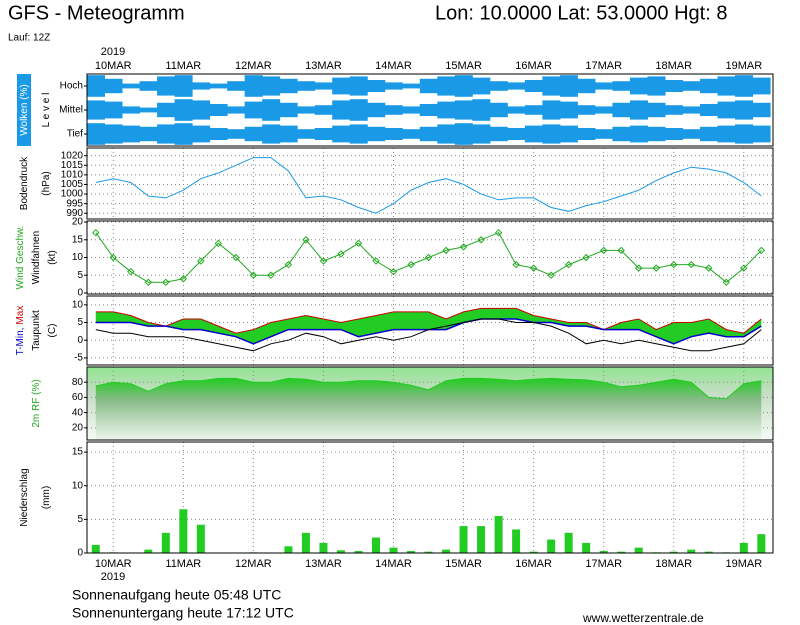 Image resolution: width=800 pixels, height=625 pixels. What do you see at coordinates (113, 577) in the screenshot?
I see `year-bottom: 2019` at bounding box center [113, 577].